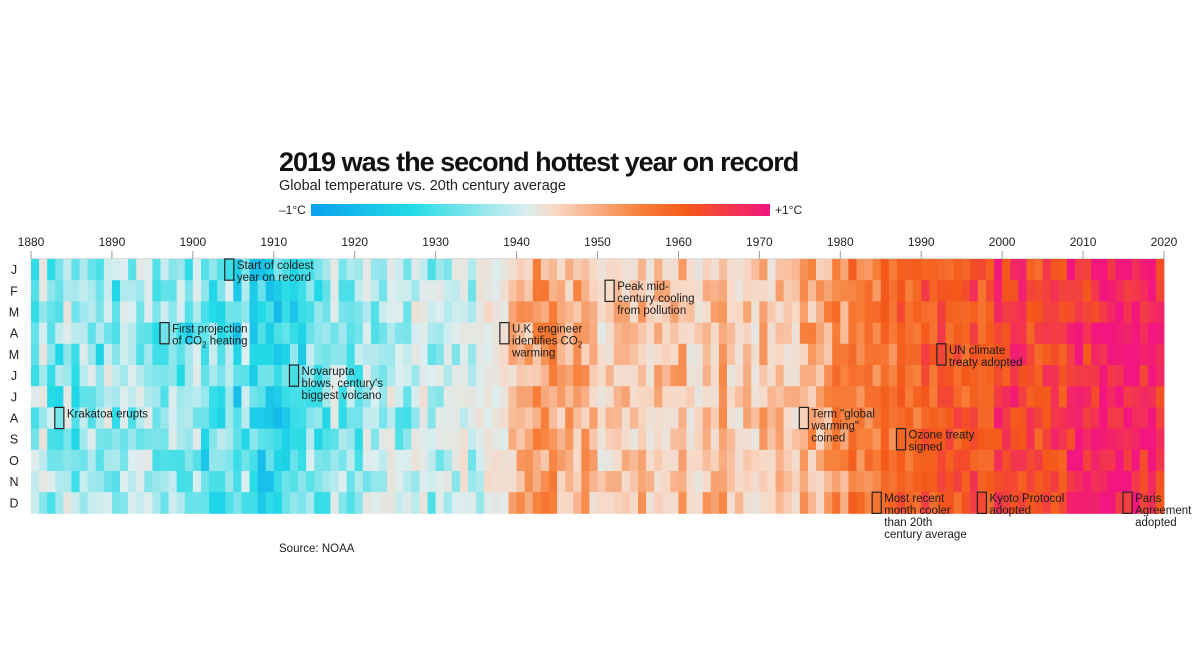 The width and height of the screenshot is (1200, 668). What do you see at coordinates (759, 242) in the screenshot?
I see `x-tick-label: 1970` at bounding box center [759, 242].